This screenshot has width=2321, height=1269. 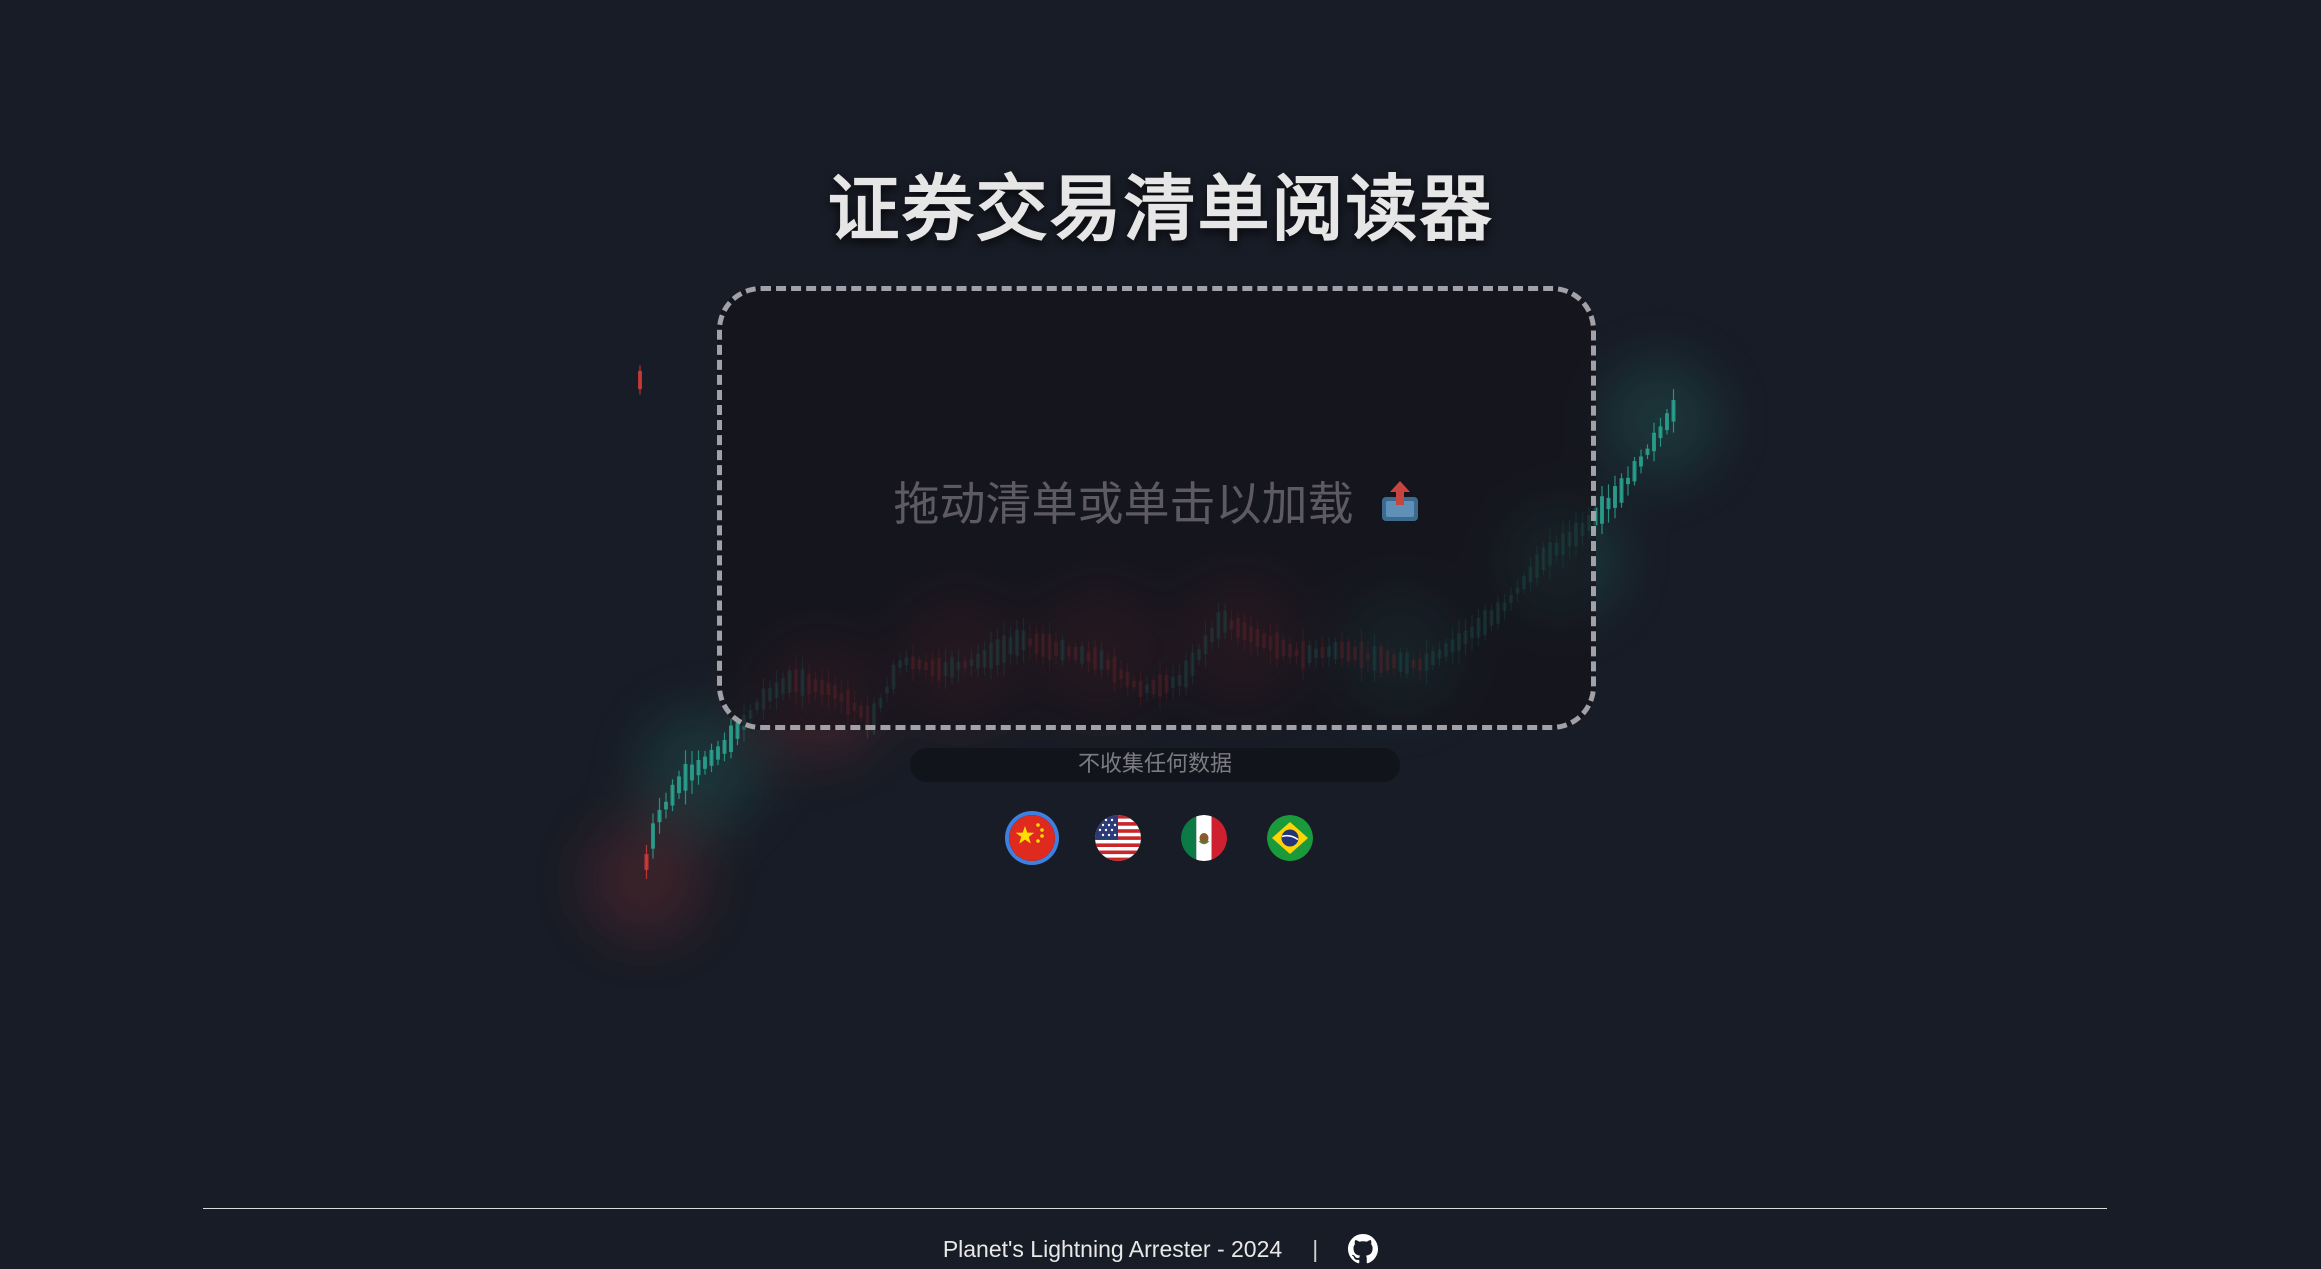 I want to click on language-portuguese-brazil-button, so click(x=1289, y=838).